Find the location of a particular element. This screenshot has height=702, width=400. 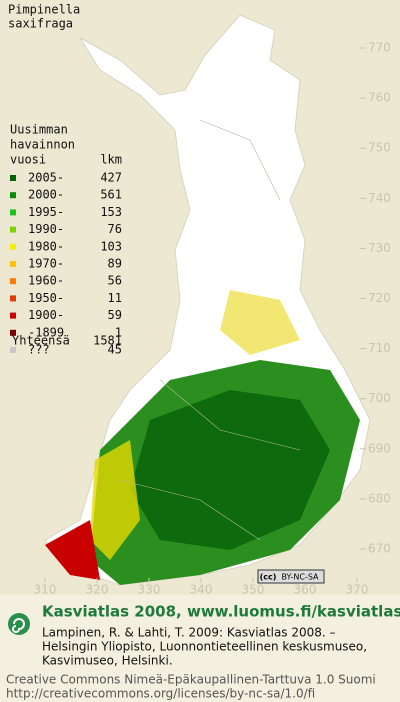

legend-count: 1 is located at coordinates (118, 332).